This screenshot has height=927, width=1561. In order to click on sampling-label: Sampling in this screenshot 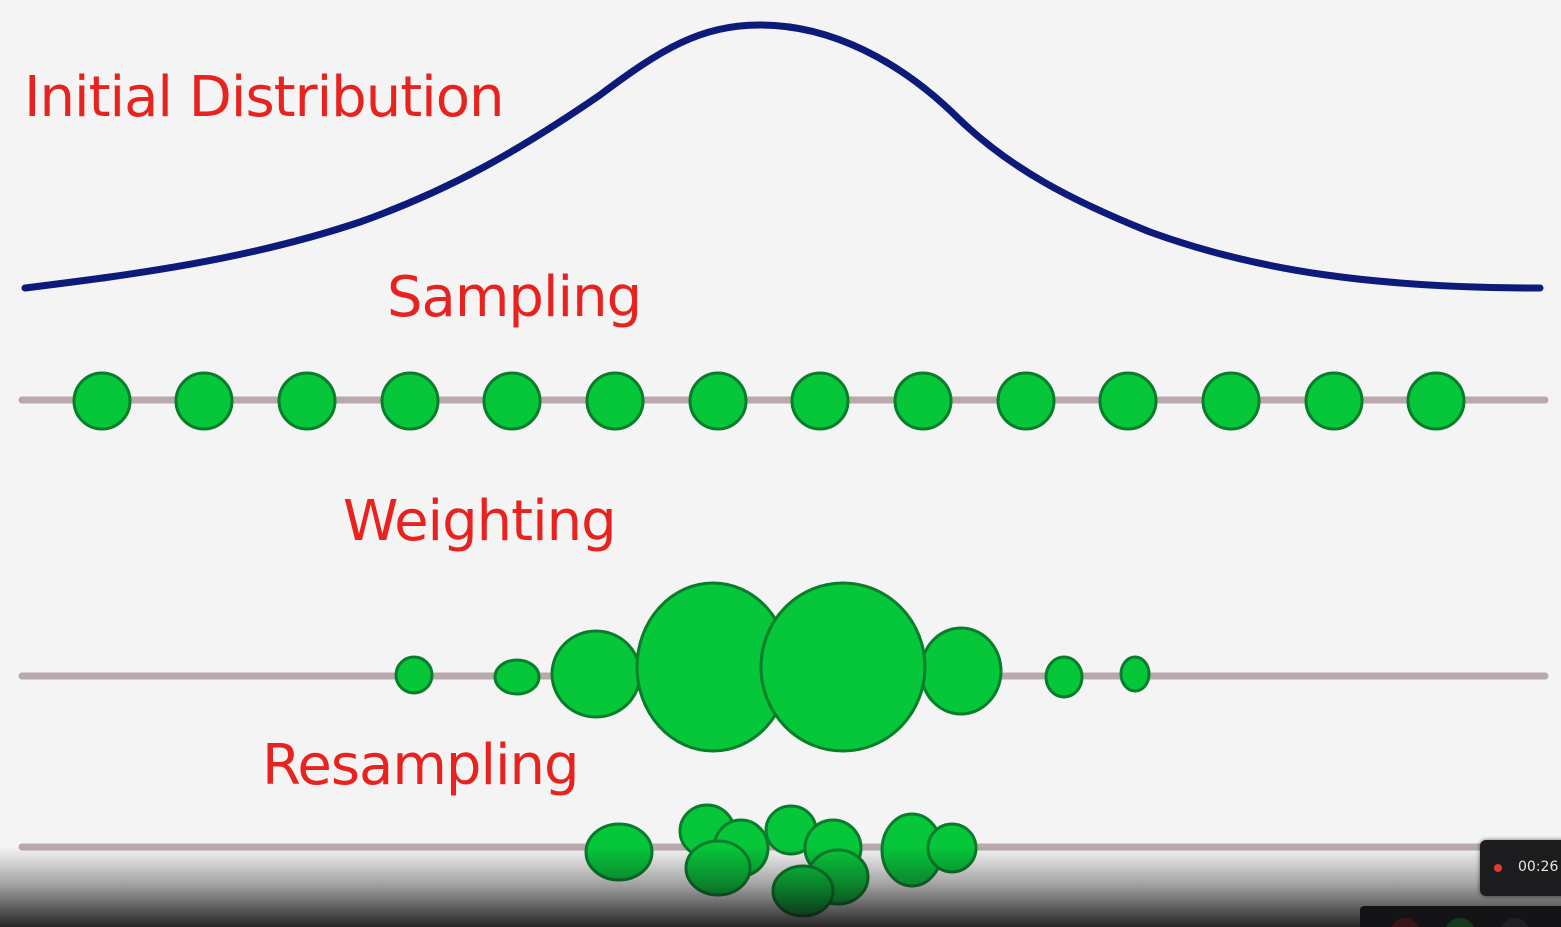, I will do `click(514, 297)`.